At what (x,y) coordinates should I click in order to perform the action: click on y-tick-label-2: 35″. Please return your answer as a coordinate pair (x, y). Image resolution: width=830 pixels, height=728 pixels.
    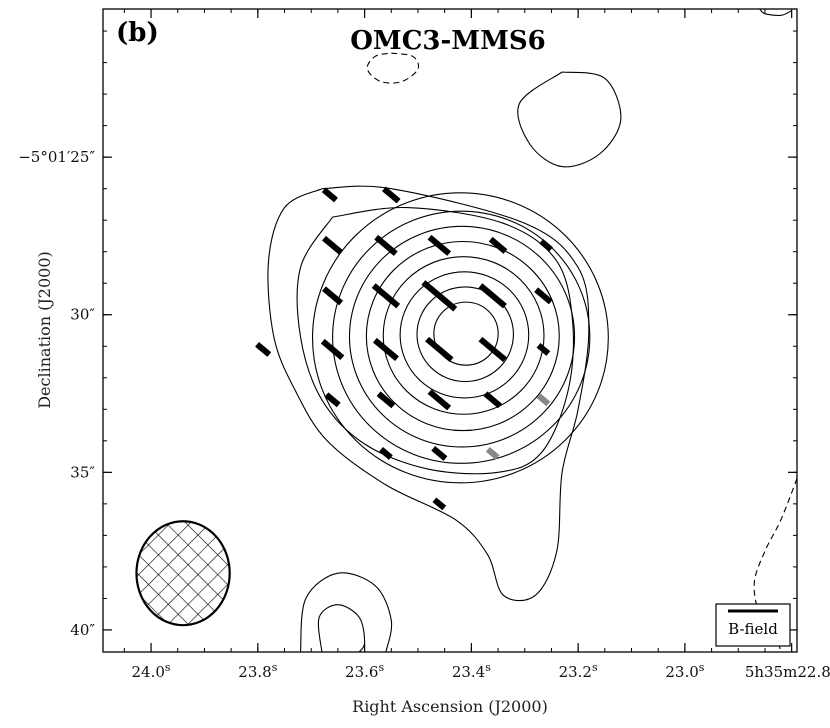
    Looking at the image, I should click on (82, 472).